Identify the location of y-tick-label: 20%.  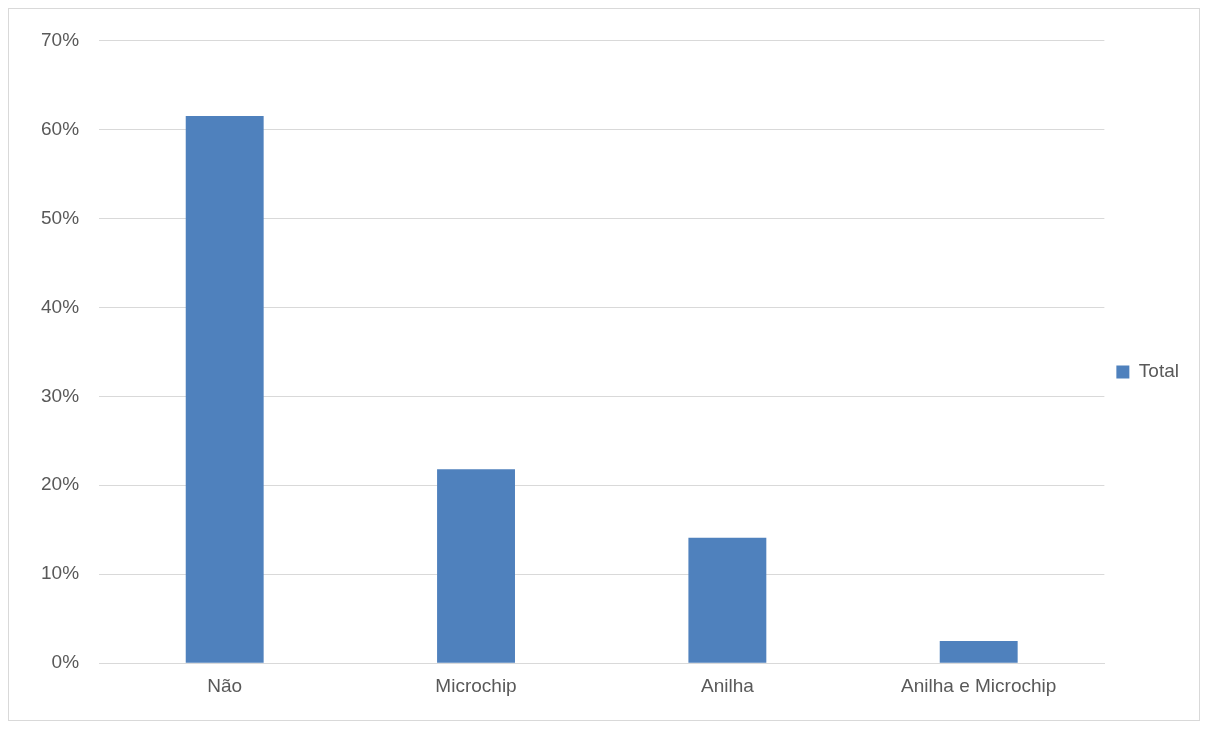
(60, 484).